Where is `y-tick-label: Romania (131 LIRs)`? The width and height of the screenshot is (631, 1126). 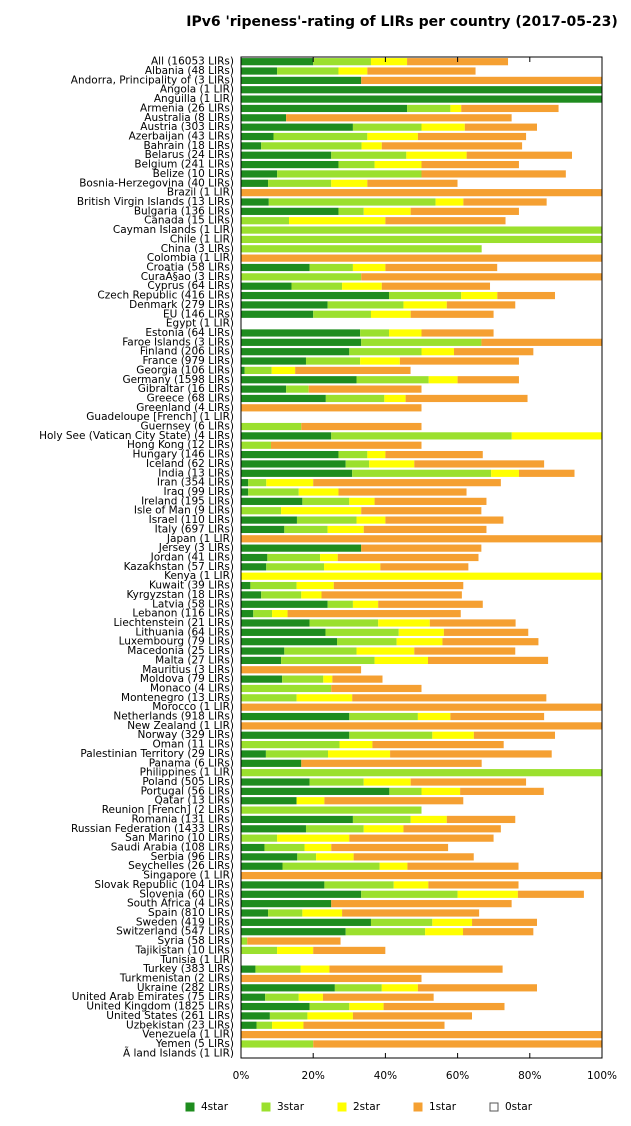
y-tick-label: Romania (131 LIRs) is located at coordinates (182, 819).